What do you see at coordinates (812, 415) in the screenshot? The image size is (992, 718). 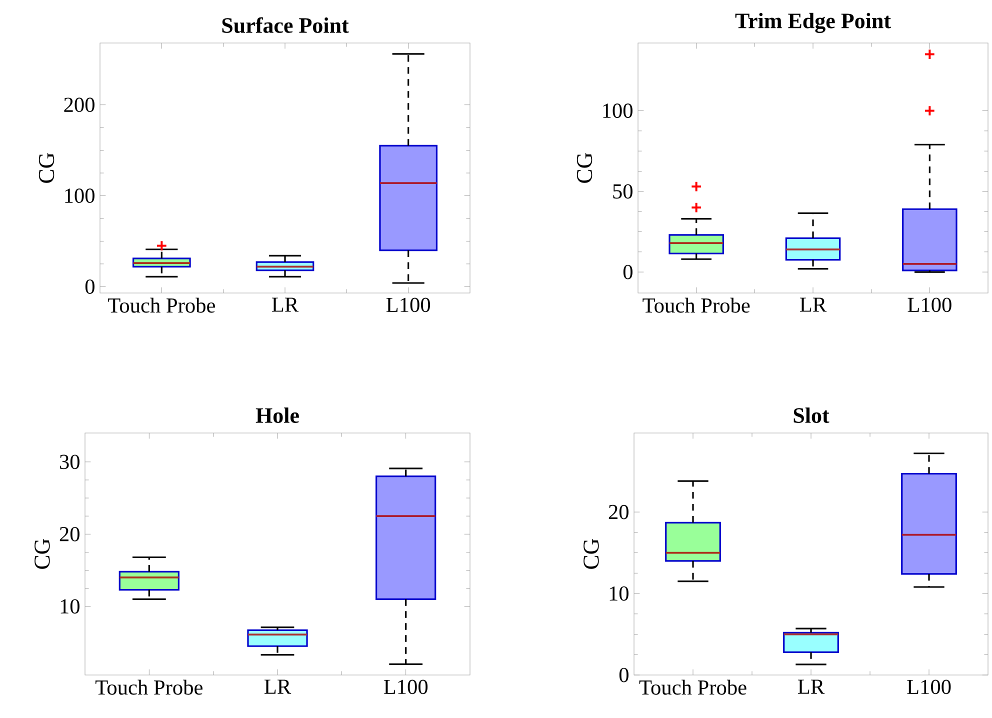 I see `chart-title: Slot` at bounding box center [812, 415].